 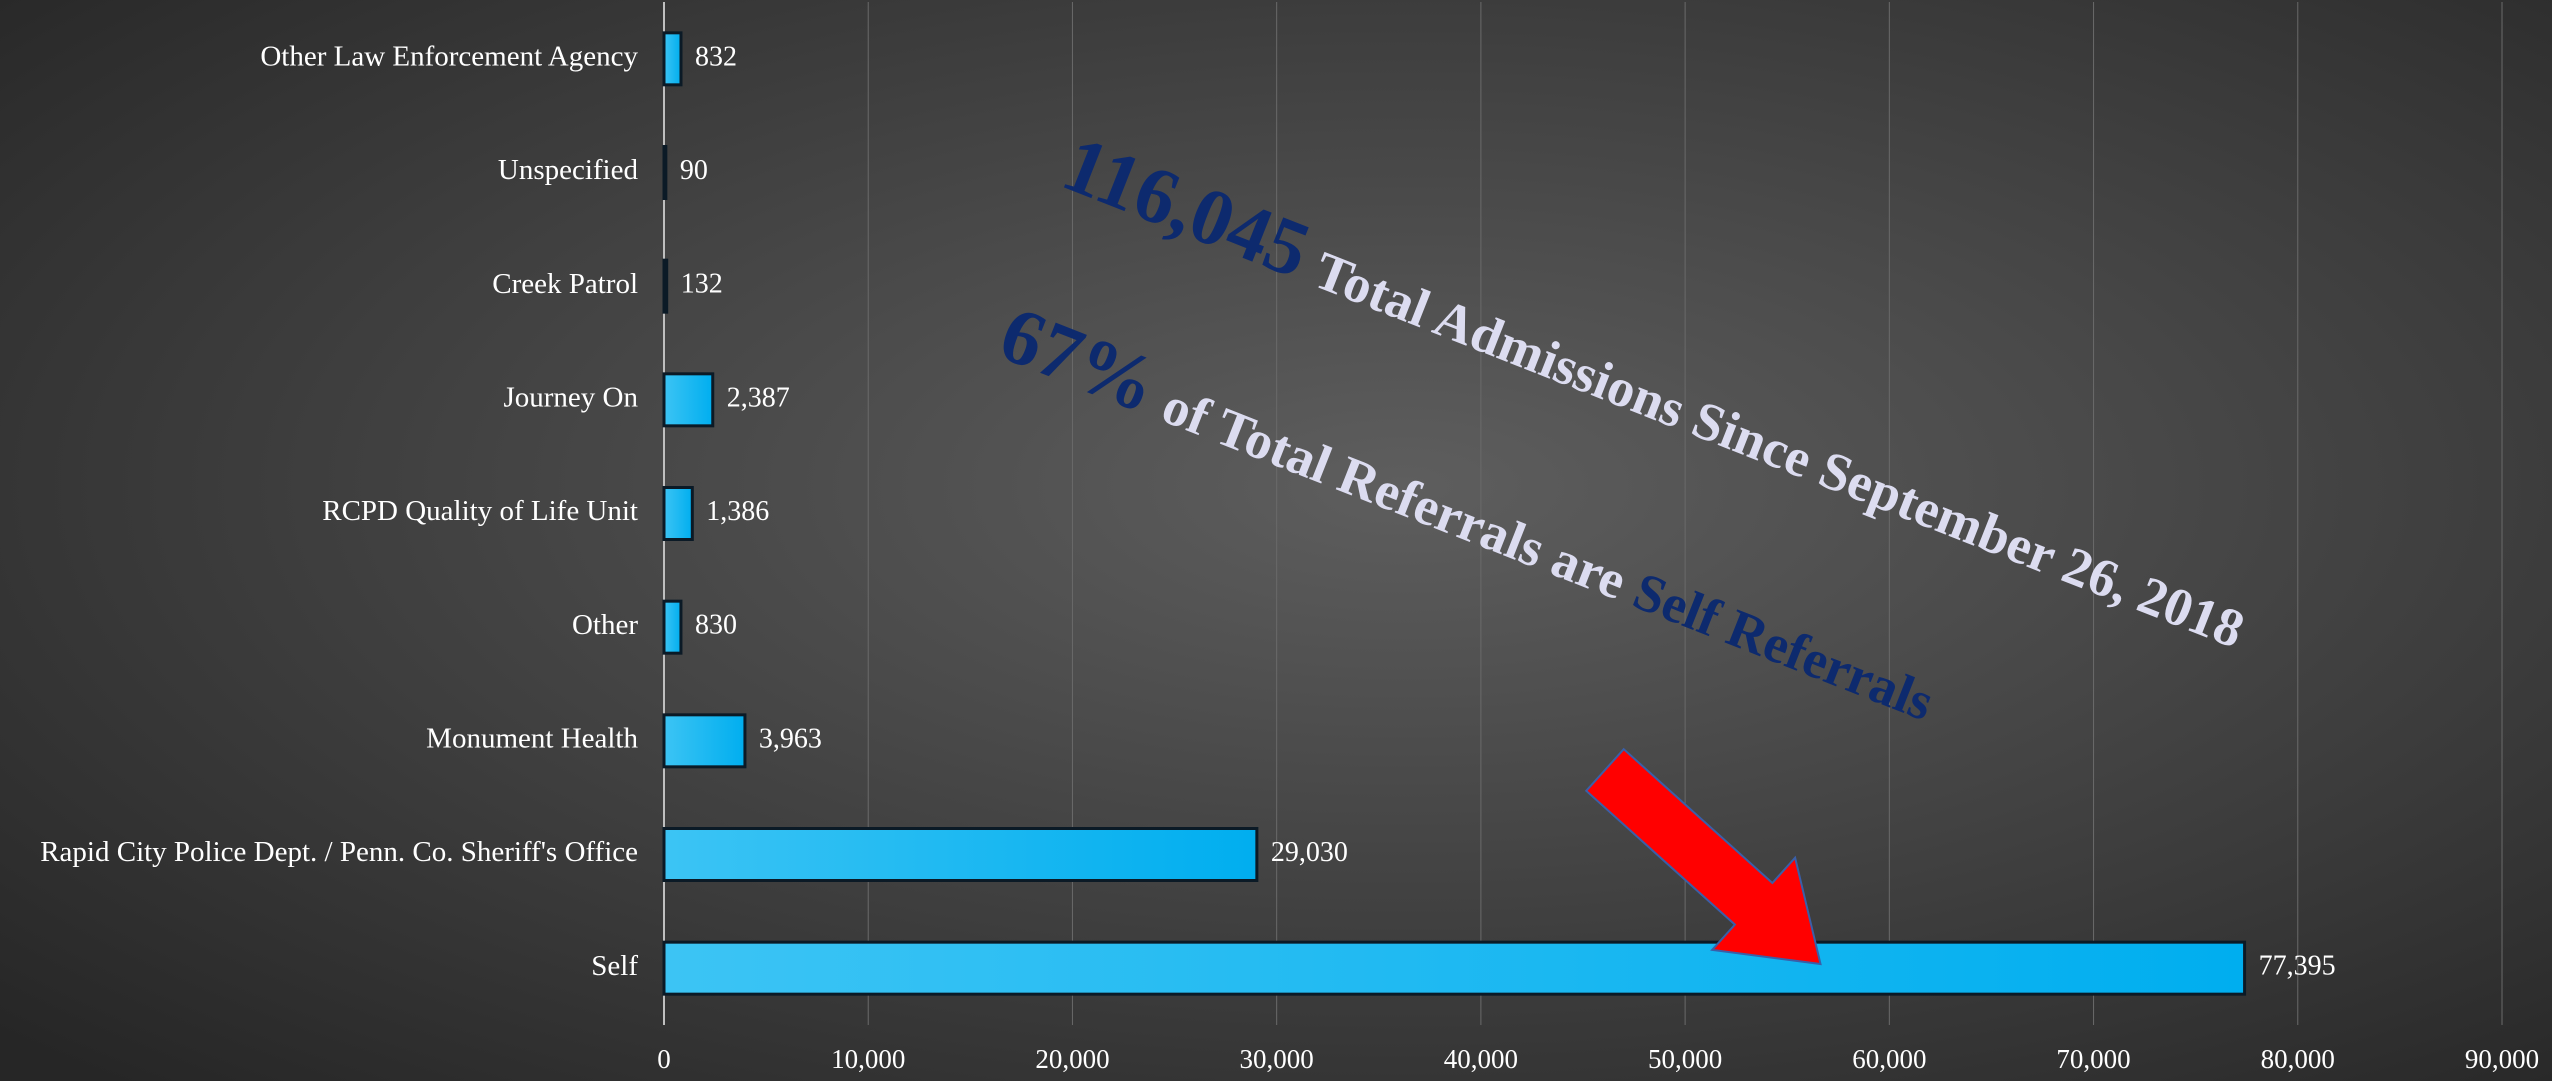 I want to click on x-tick-label: 80,000, so click(x=2298, y=1059).